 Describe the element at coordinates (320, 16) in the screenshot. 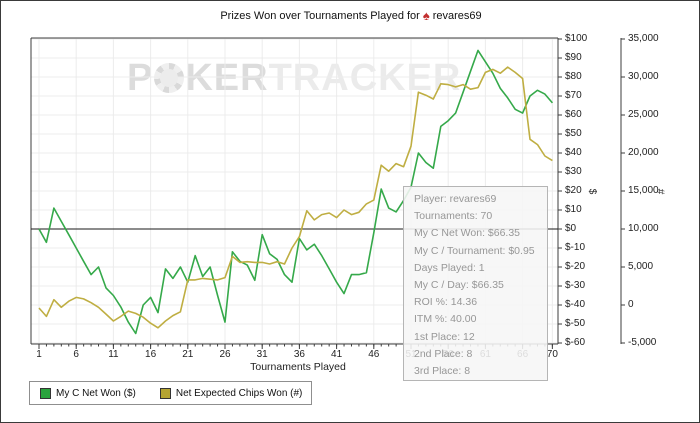

I see `chart-title-text: Prizes Won over Tournaments Played for` at that location.